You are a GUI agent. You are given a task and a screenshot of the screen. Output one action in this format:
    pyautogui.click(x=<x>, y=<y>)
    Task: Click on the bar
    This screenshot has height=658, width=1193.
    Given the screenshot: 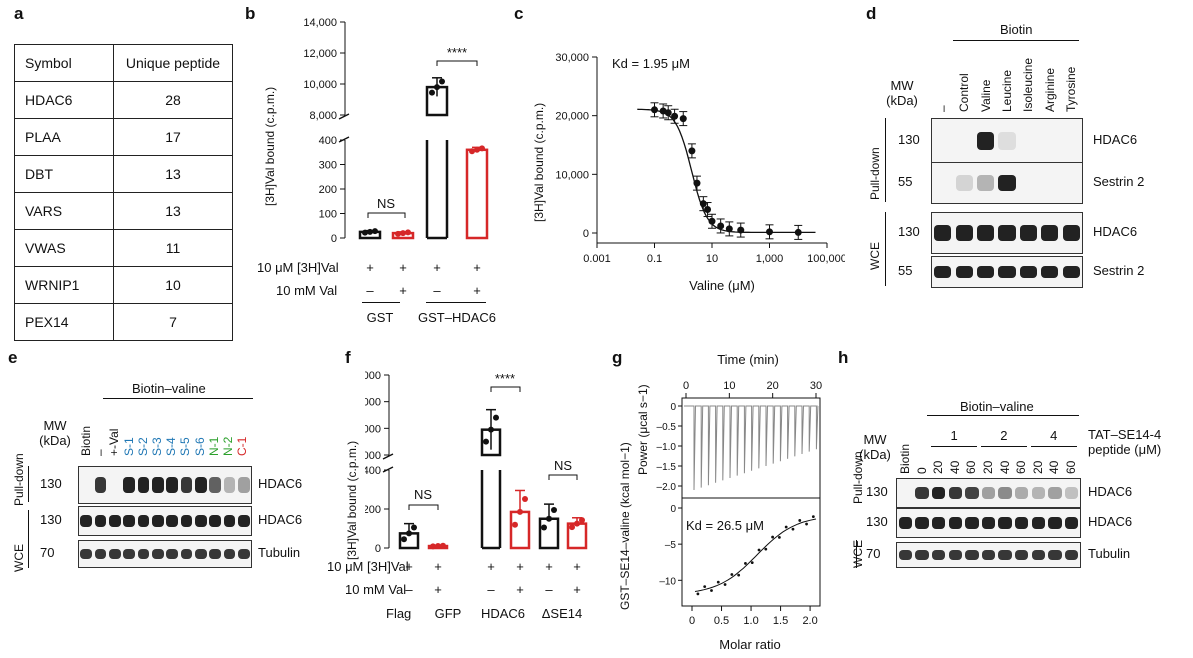 What is the action you would take?
    pyautogui.click(x=477, y=194)
    